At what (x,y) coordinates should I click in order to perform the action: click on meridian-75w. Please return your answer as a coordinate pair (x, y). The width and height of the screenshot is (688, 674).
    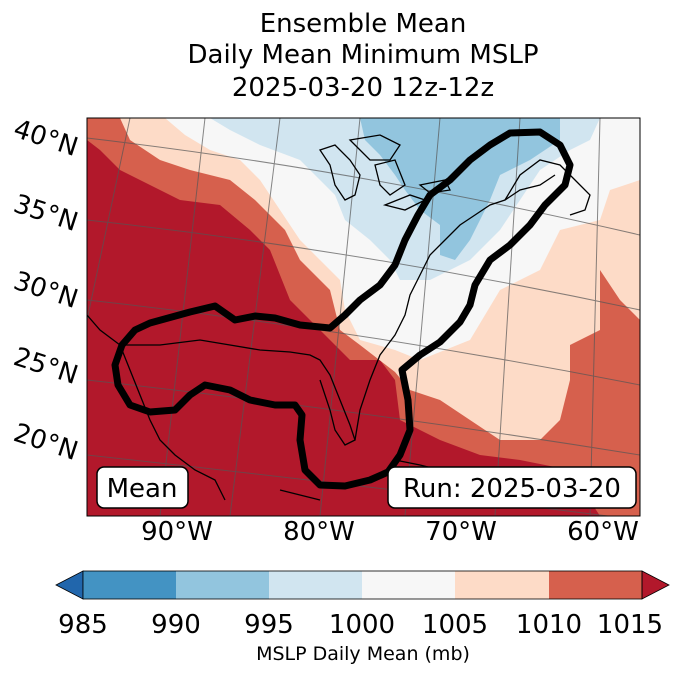
    Looking at the image, I should click on (422, 317).